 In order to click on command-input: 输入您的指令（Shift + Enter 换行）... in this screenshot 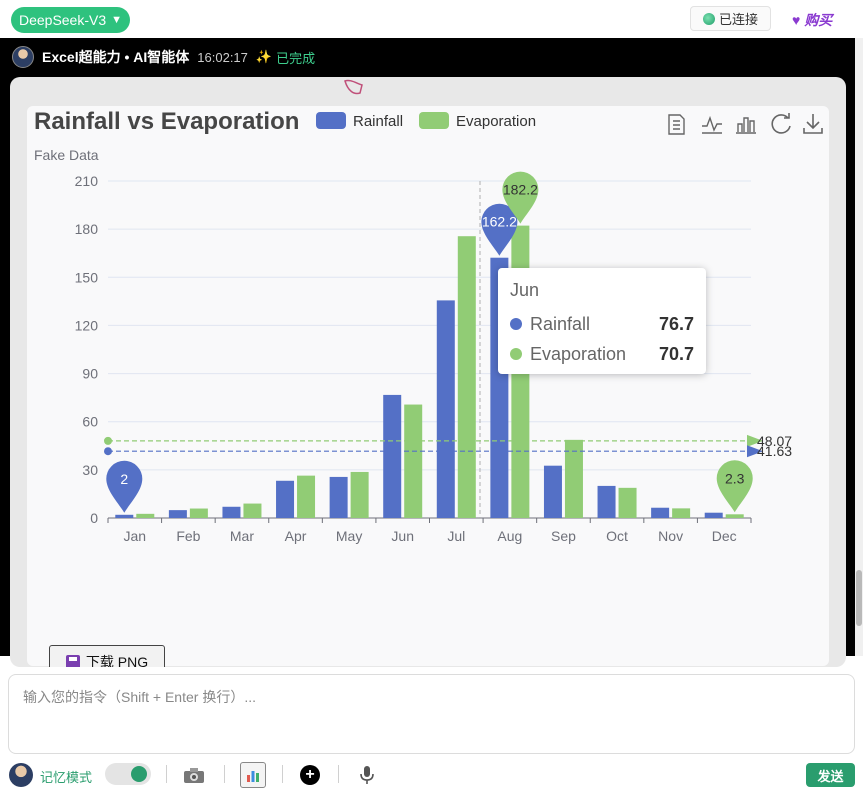, I will do `click(431, 714)`.